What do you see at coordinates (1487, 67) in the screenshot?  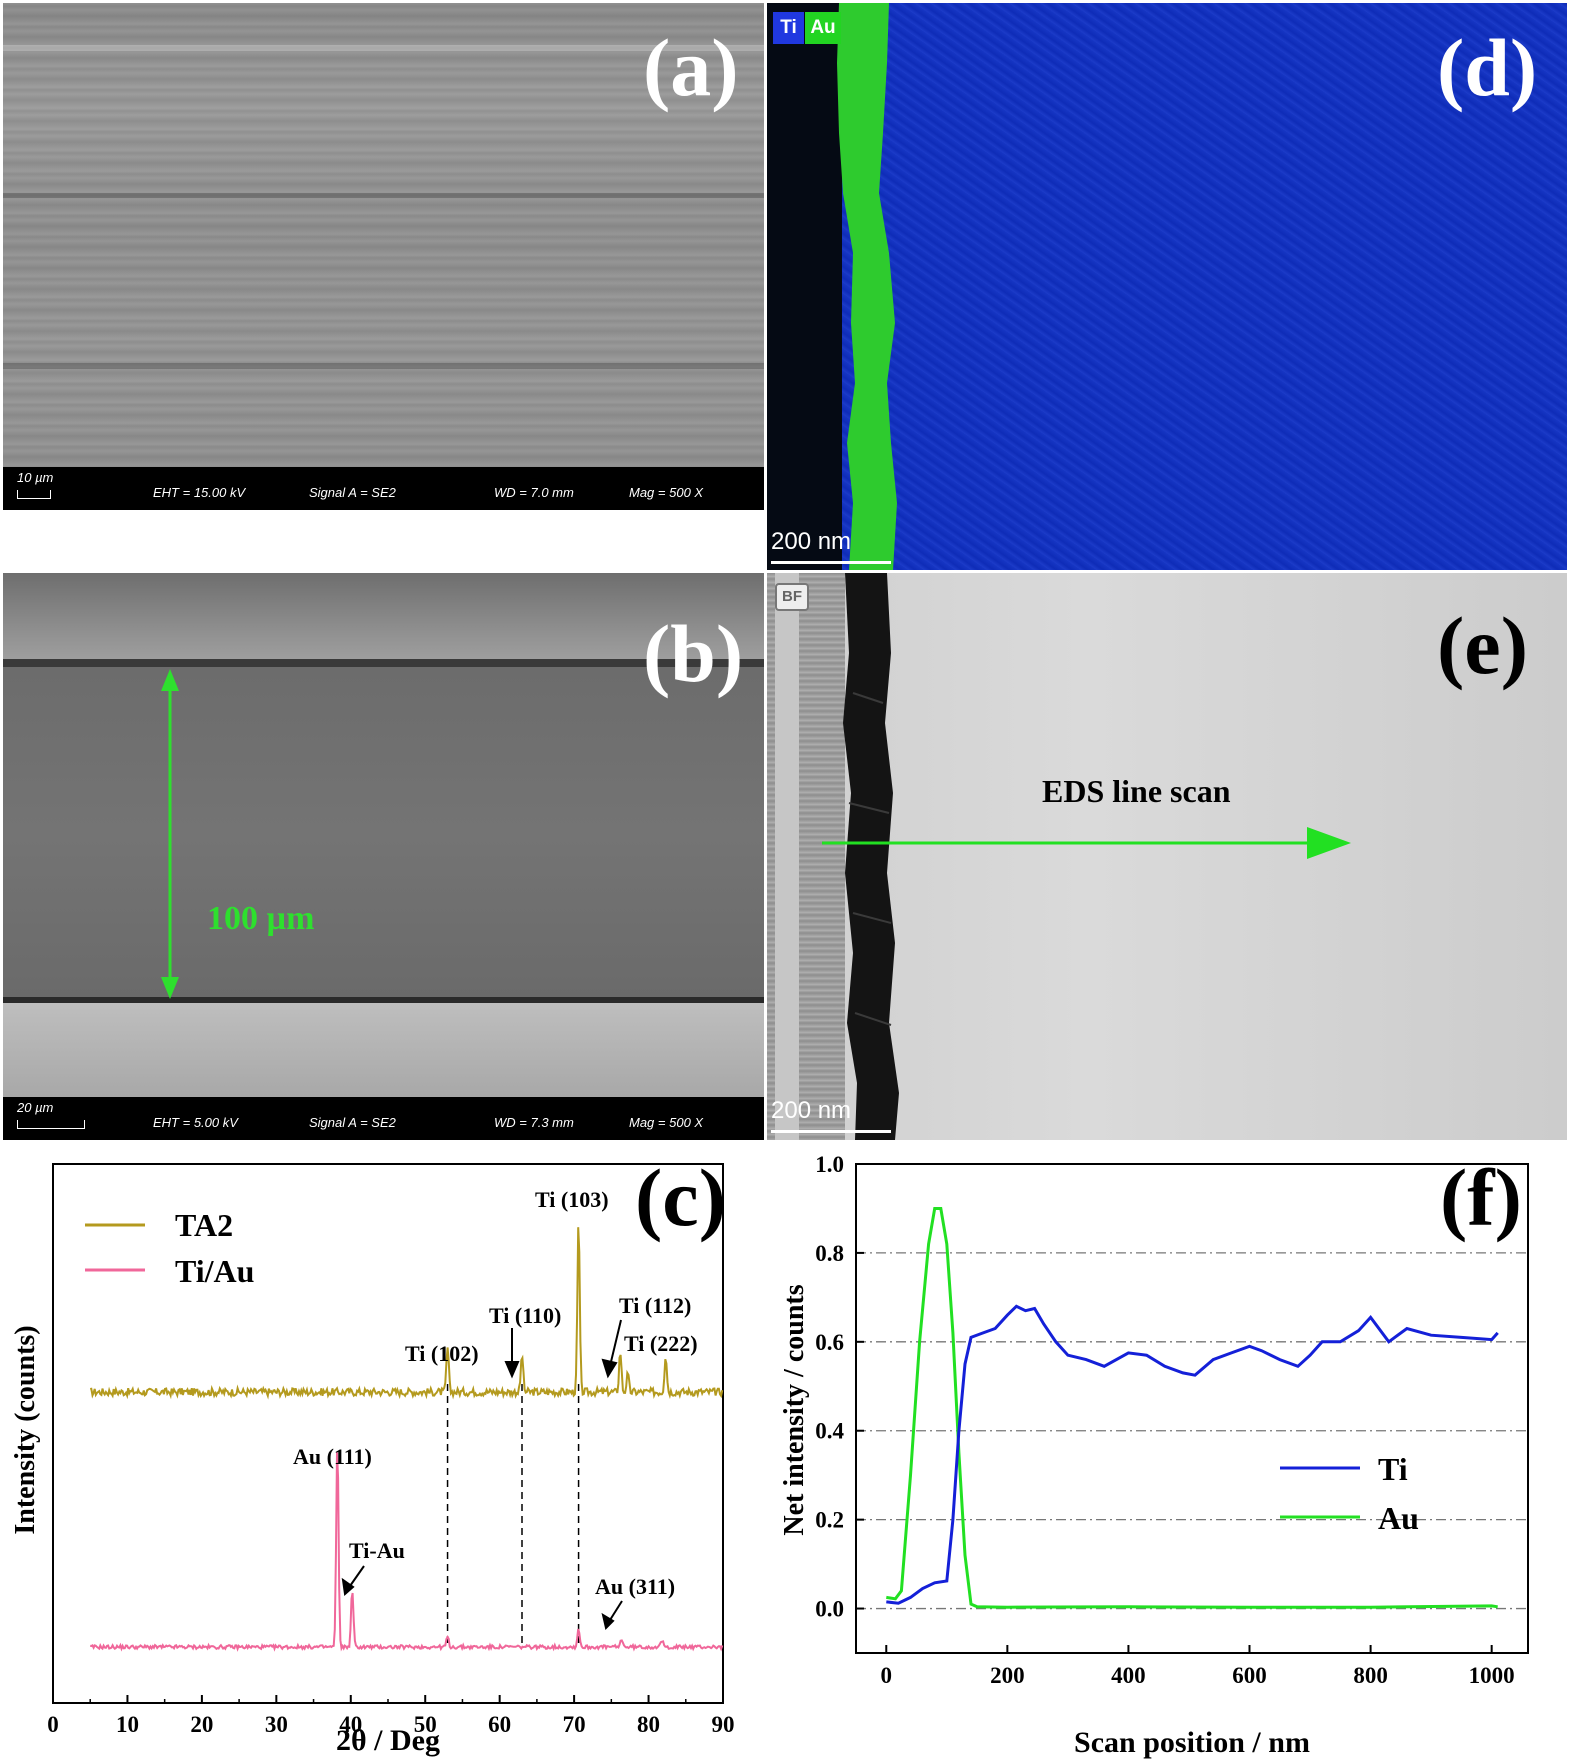 I see `panel-label: (d)` at bounding box center [1487, 67].